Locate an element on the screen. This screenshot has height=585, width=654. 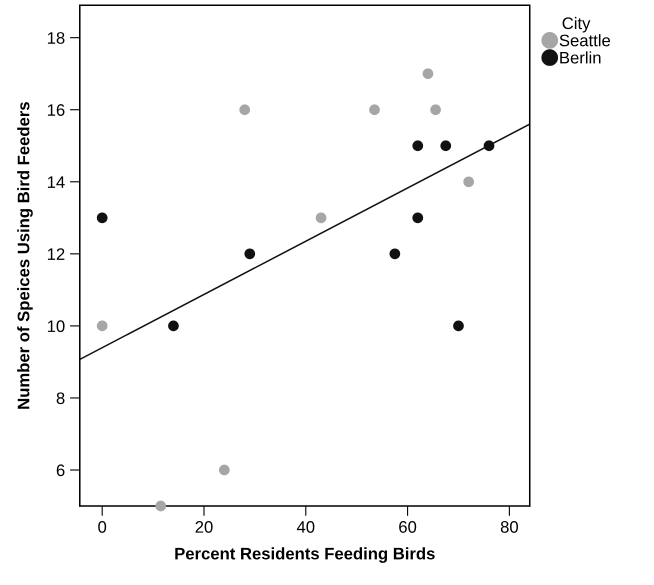
y-tick-label: 10 is located at coordinates (56, 326).